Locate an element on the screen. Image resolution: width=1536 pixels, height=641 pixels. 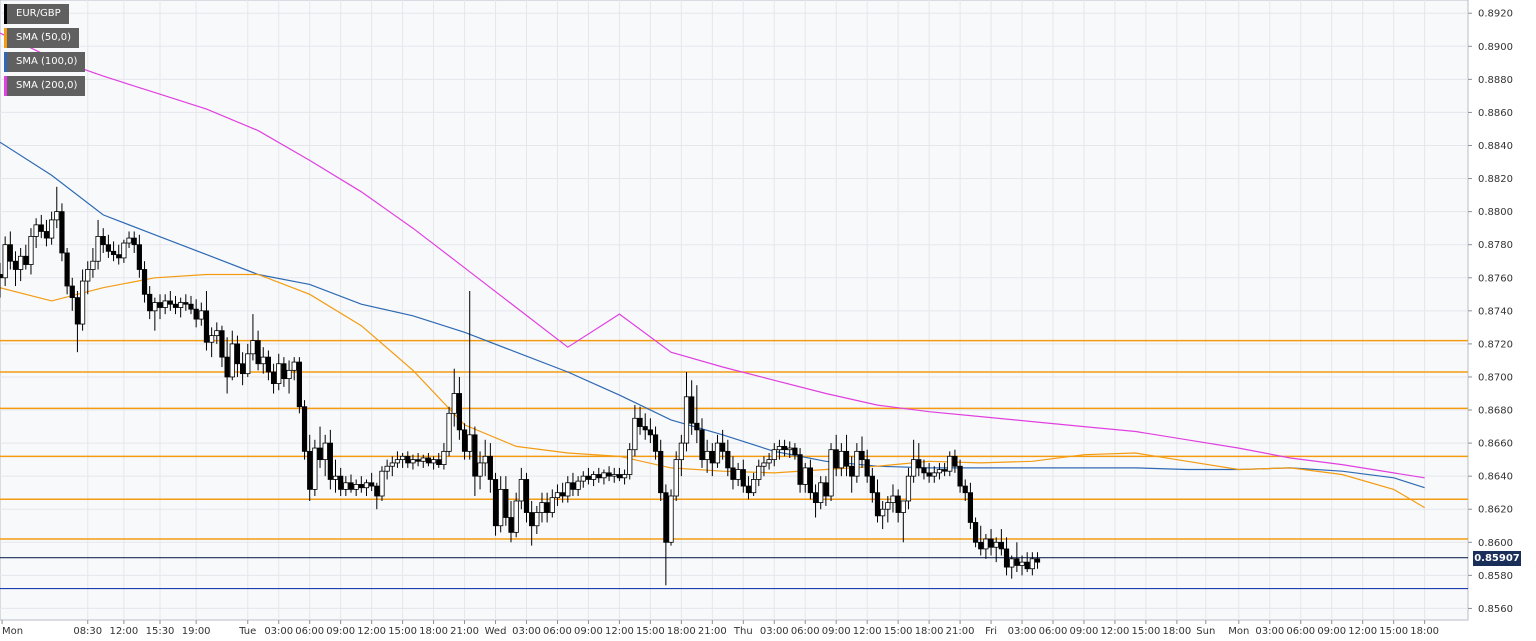
y-tick-label: 0.8760 is located at coordinates (1495, 278).